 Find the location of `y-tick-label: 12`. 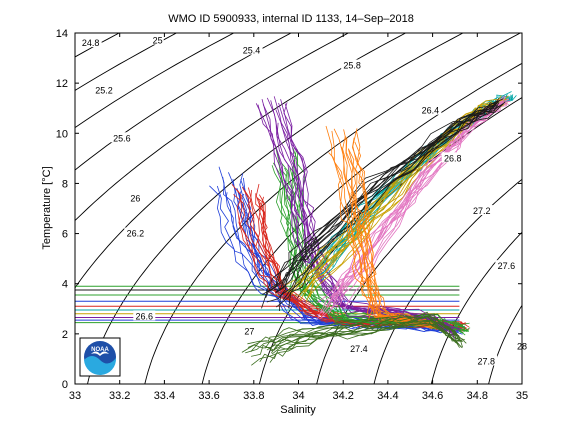

y-tick-label: 12 is located at coordinates (62, 84).